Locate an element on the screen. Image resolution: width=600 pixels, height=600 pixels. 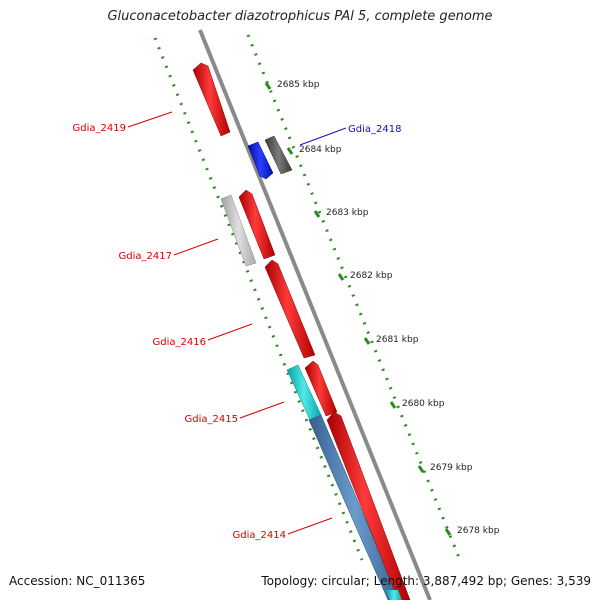
tick-label: 2684 kbp is located at coordinates (320, 150).